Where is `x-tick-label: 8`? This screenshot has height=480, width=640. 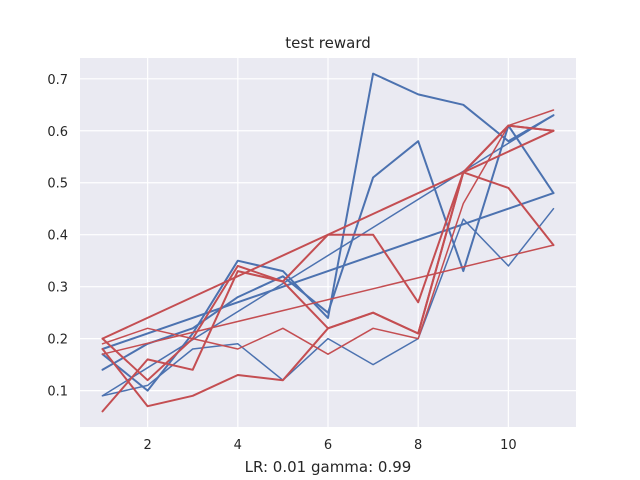 x-tick-label: 8 is located at coordinates (418, 445).